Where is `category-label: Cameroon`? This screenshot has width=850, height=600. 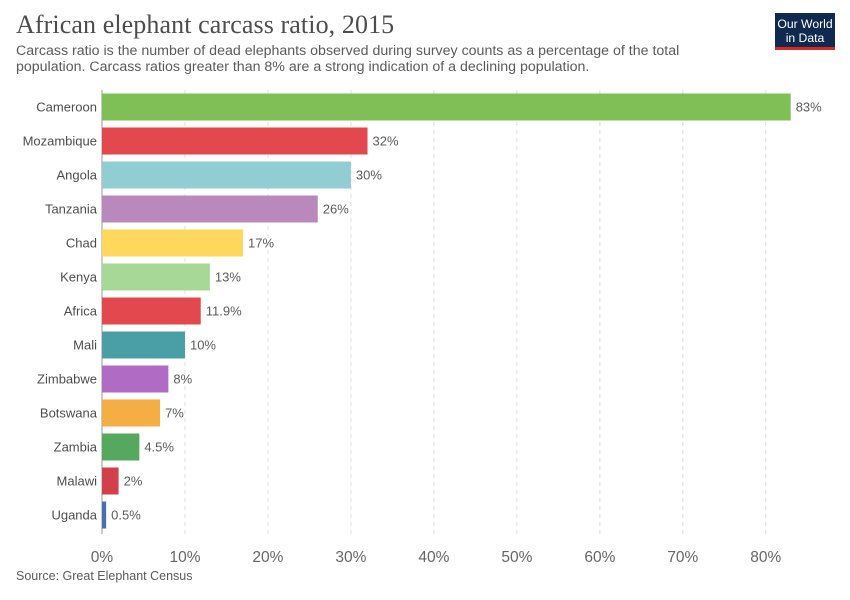
category-label: Cameroon is located at coordinates (66, 107).